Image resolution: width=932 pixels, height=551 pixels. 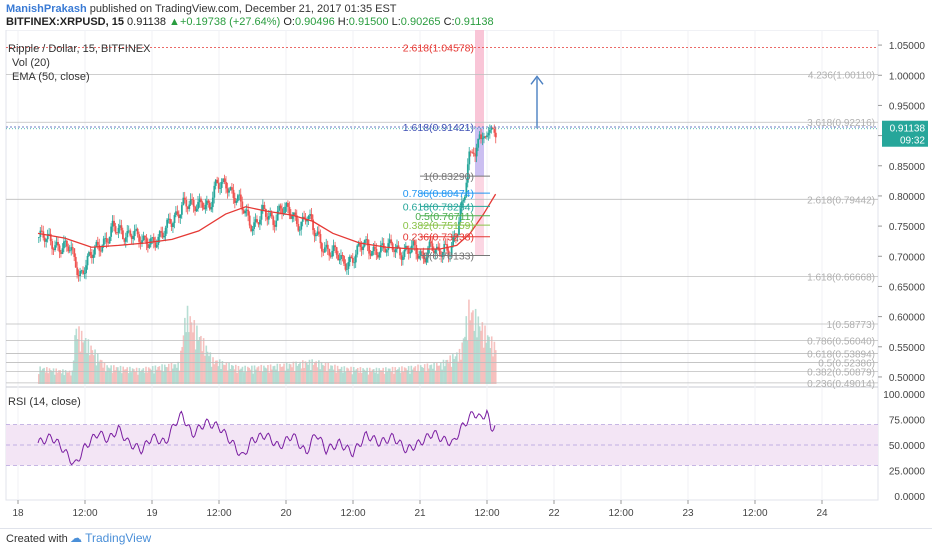 What do you see at coordinates (907, 446) in the screenshot?
I see `rsi-tick-label: 50.0000` at bounding box center [907, 446].